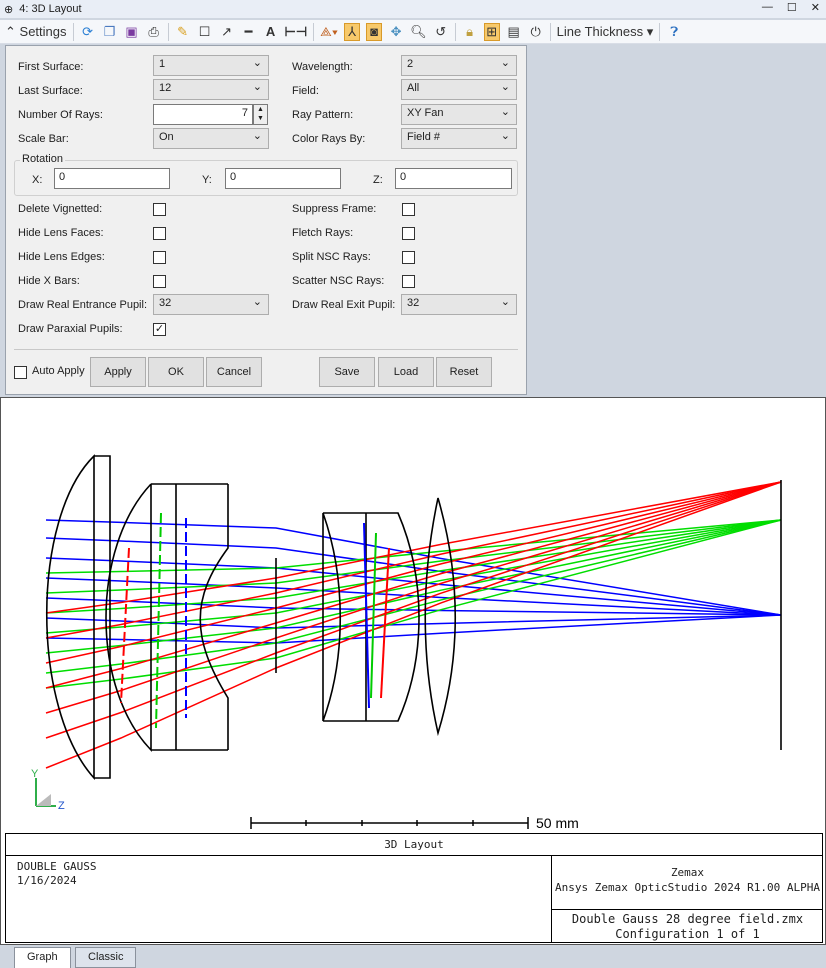 The height and width of the screenshot is (968, 826). I want to click on tab-bar: Graph Classic, so click(413, 956).